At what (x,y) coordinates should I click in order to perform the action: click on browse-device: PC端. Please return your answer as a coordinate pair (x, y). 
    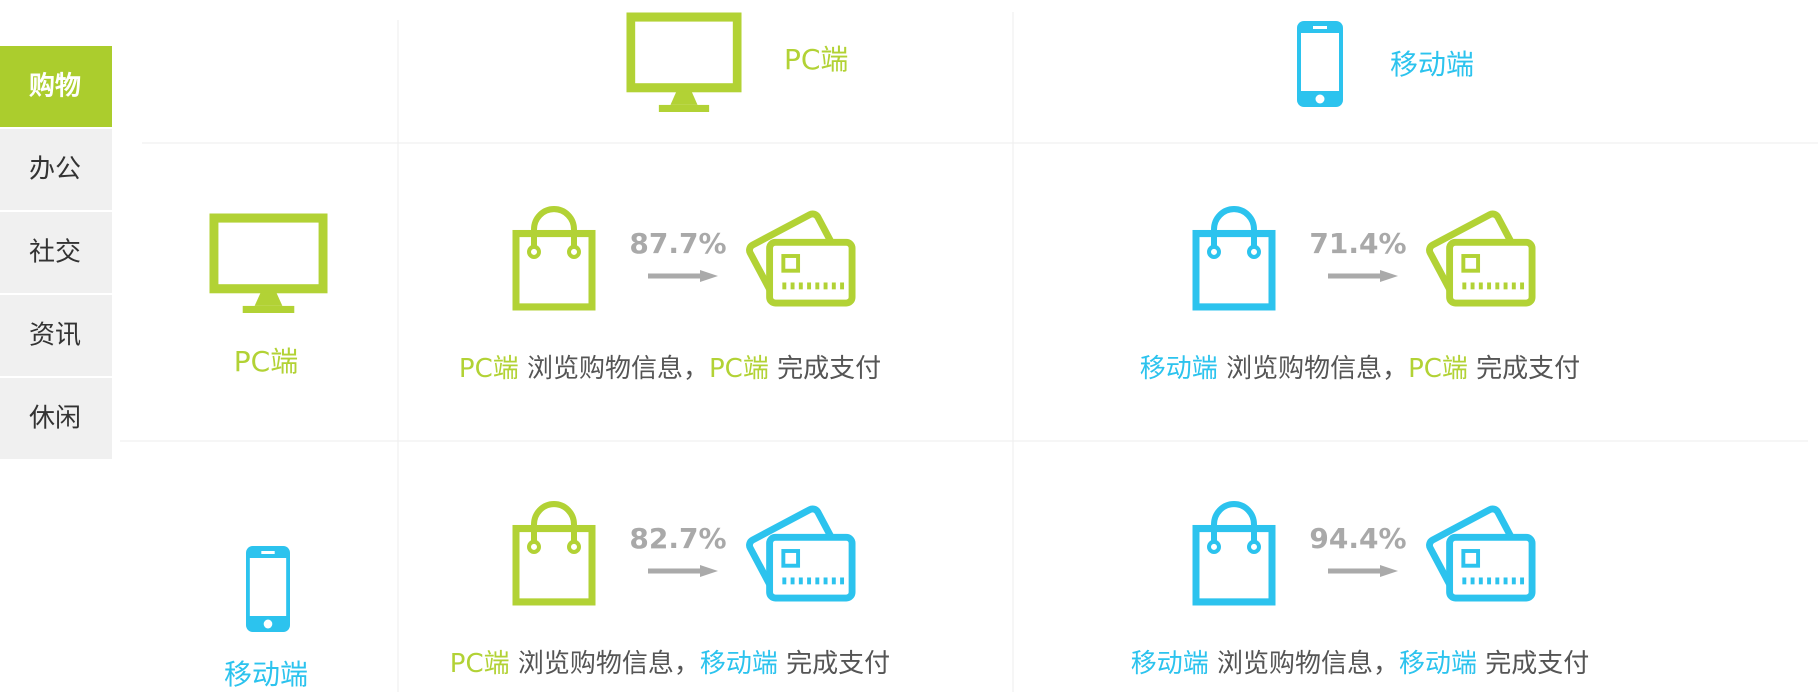
    Looking at the image, I should click on (480, 664).